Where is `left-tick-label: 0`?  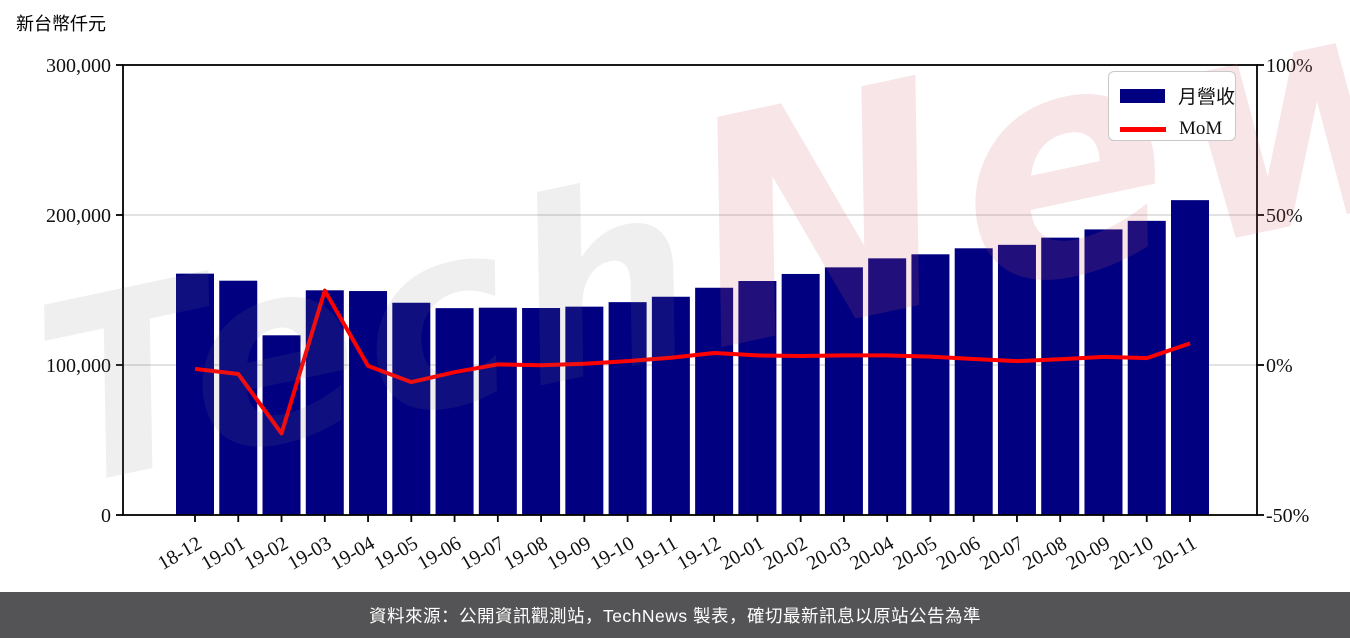 left-tick-label: 0 is located at coordinates (106, 516).